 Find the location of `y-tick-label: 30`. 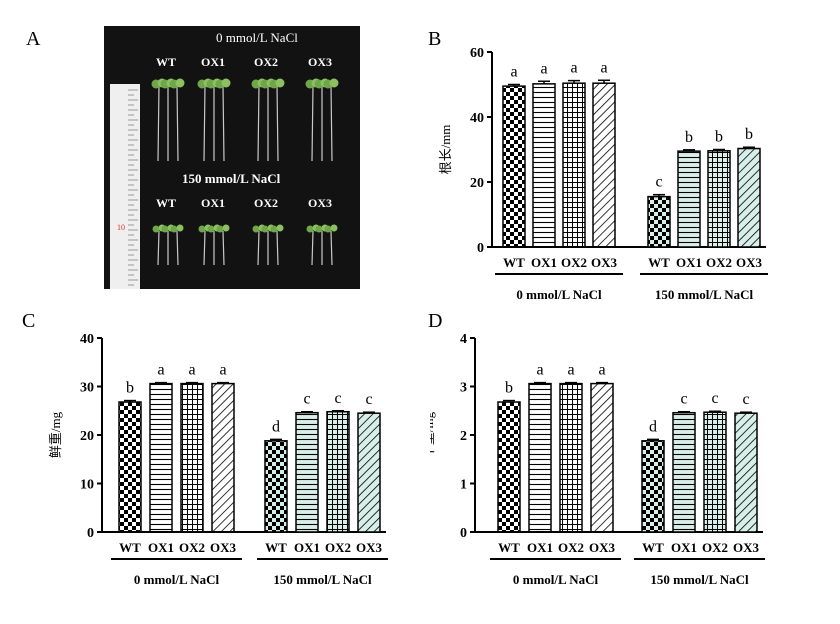

y-tick-label: 30 is located at coordinates (87, 388).